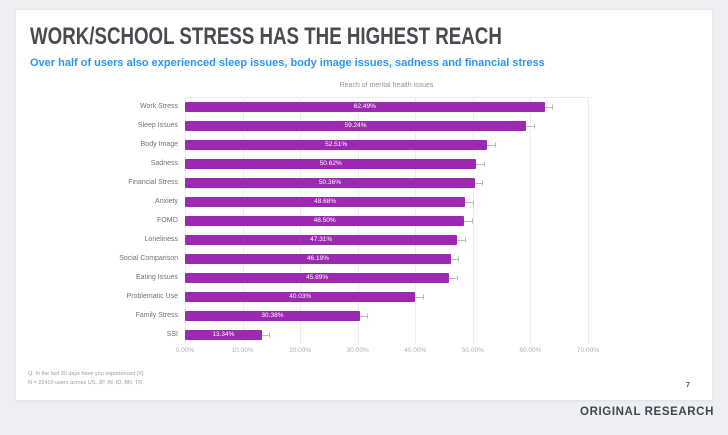 This screenshot has height=435, width=728. Describe the element at coordinates (336, 144) in the screenshot. I see `bar-value-label: 52.51%` at that location.